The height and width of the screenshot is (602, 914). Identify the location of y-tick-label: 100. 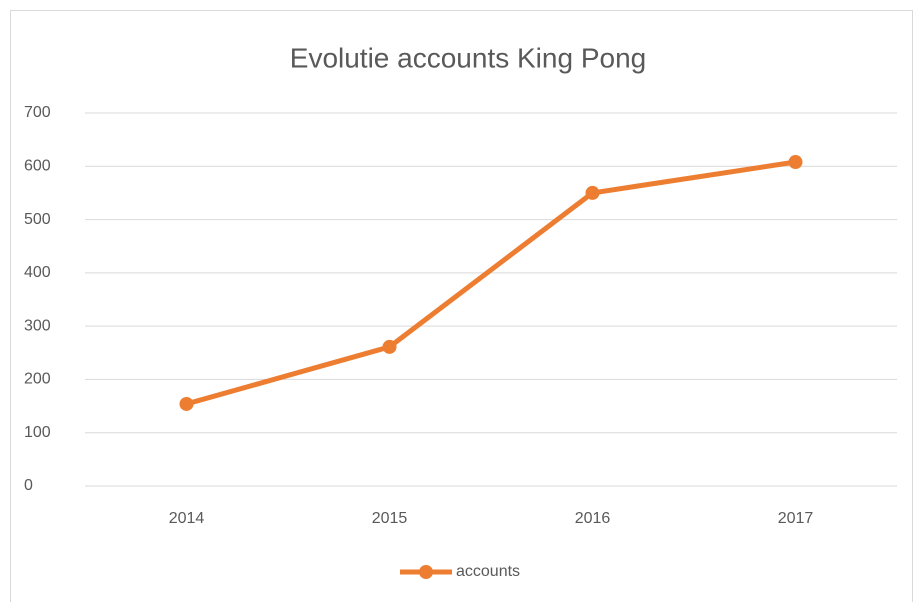
(37, 432).